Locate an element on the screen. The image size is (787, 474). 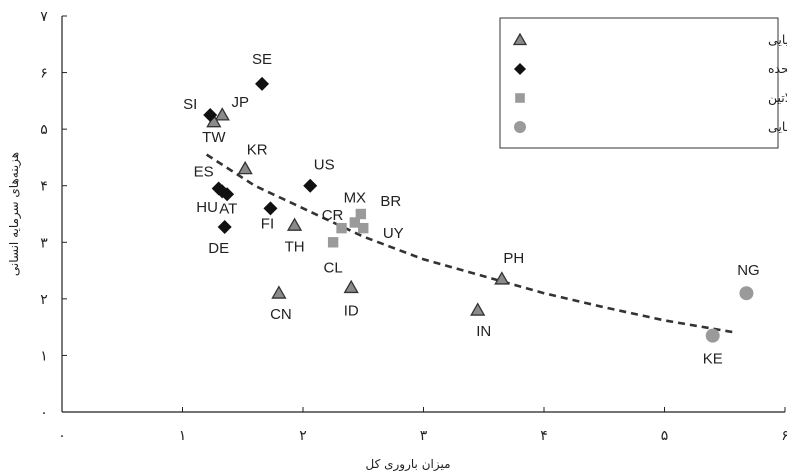
point-label-tw: TW is located at coordinates (214, 137).